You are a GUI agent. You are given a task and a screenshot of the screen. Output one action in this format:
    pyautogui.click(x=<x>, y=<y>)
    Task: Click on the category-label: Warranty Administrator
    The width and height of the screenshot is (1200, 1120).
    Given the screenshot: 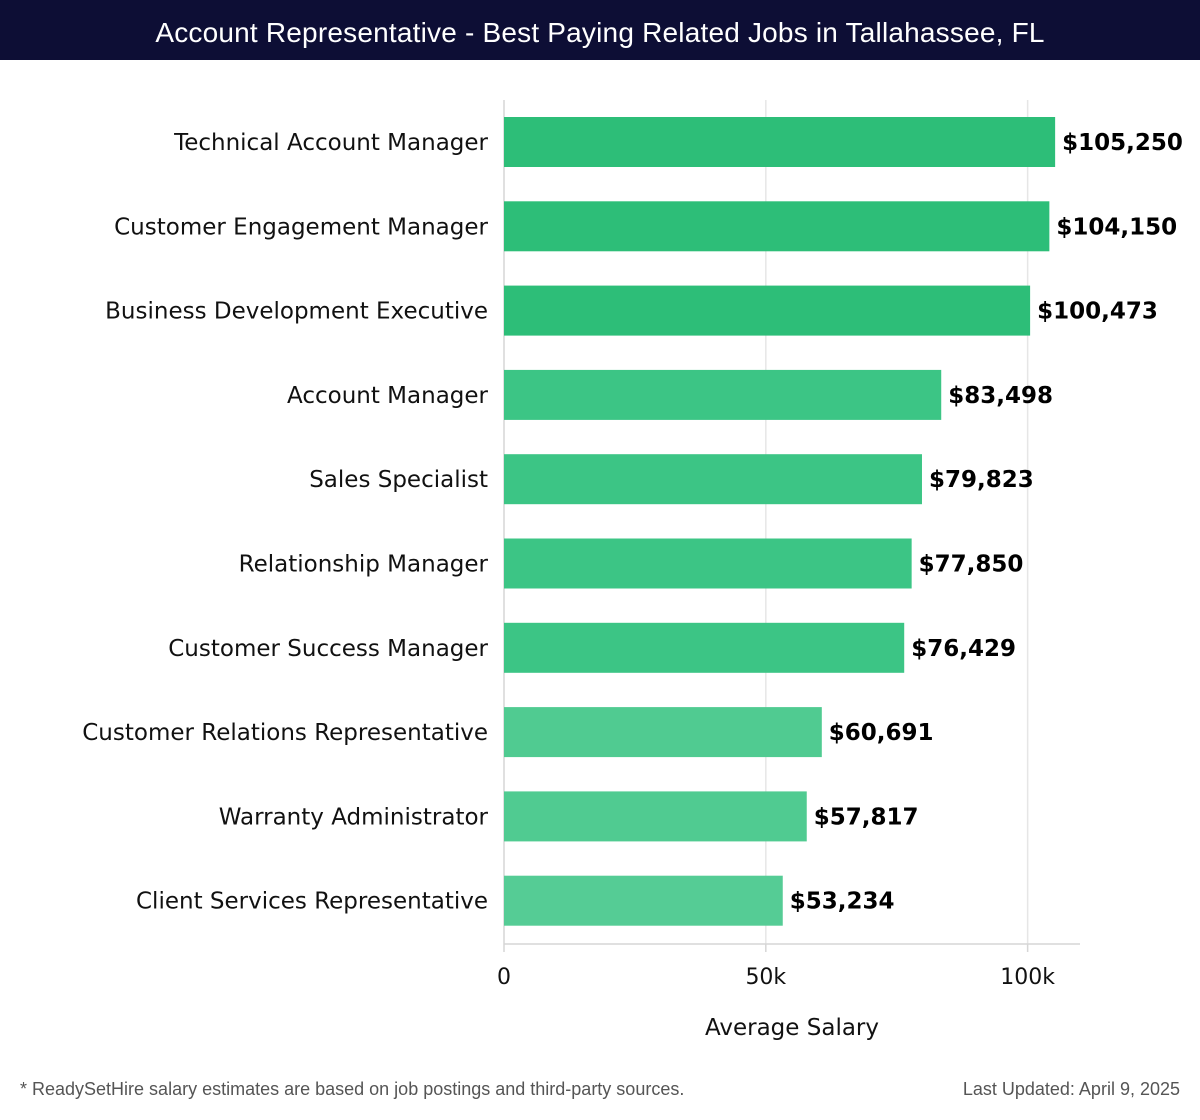 What is the action you would take?
    pyautogui.click(x=354, y=817)
    